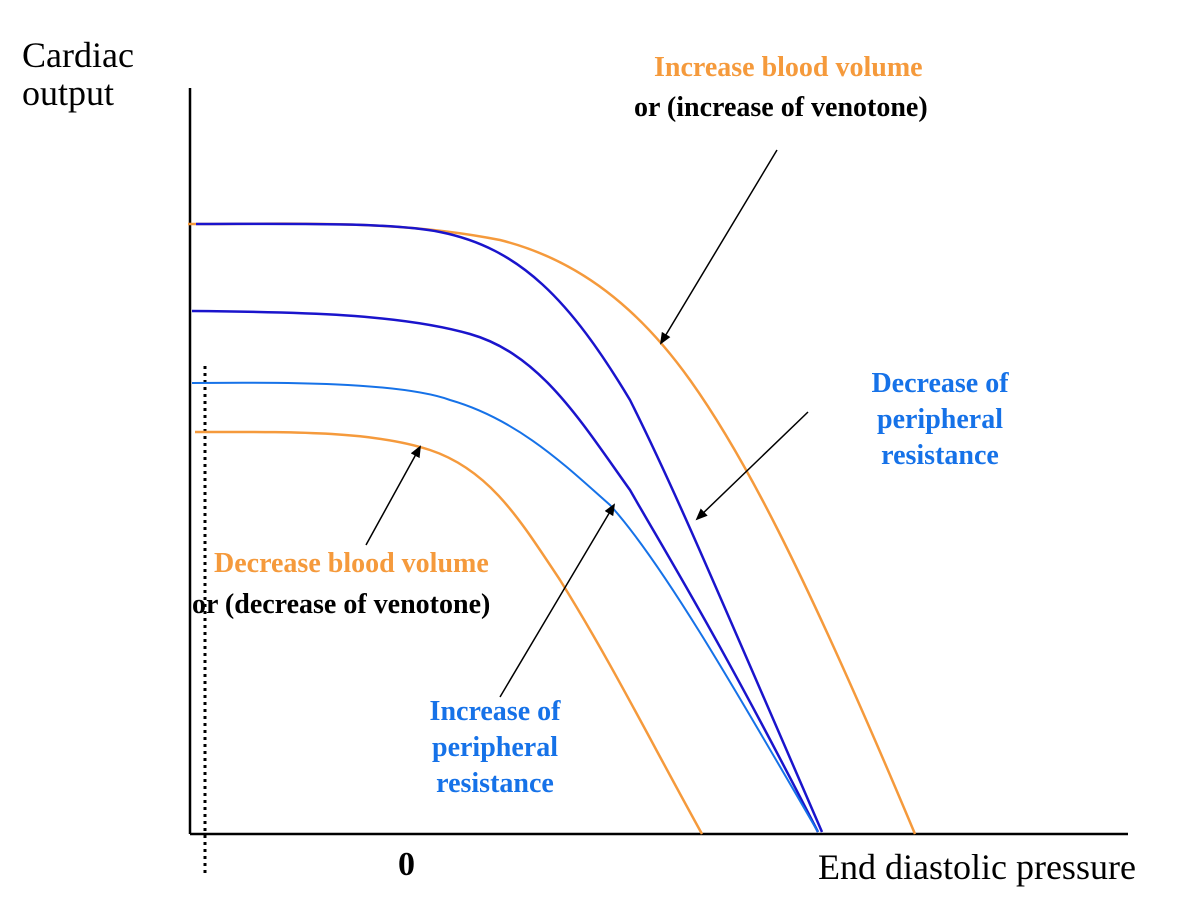 Image resolution: width=1200 pixels, height=900 pixels. What do you see at coordinates (78, 55) in the screenshot?
I see `y-axis-title-line1: Cardiac` at bounding box center [78, 55].